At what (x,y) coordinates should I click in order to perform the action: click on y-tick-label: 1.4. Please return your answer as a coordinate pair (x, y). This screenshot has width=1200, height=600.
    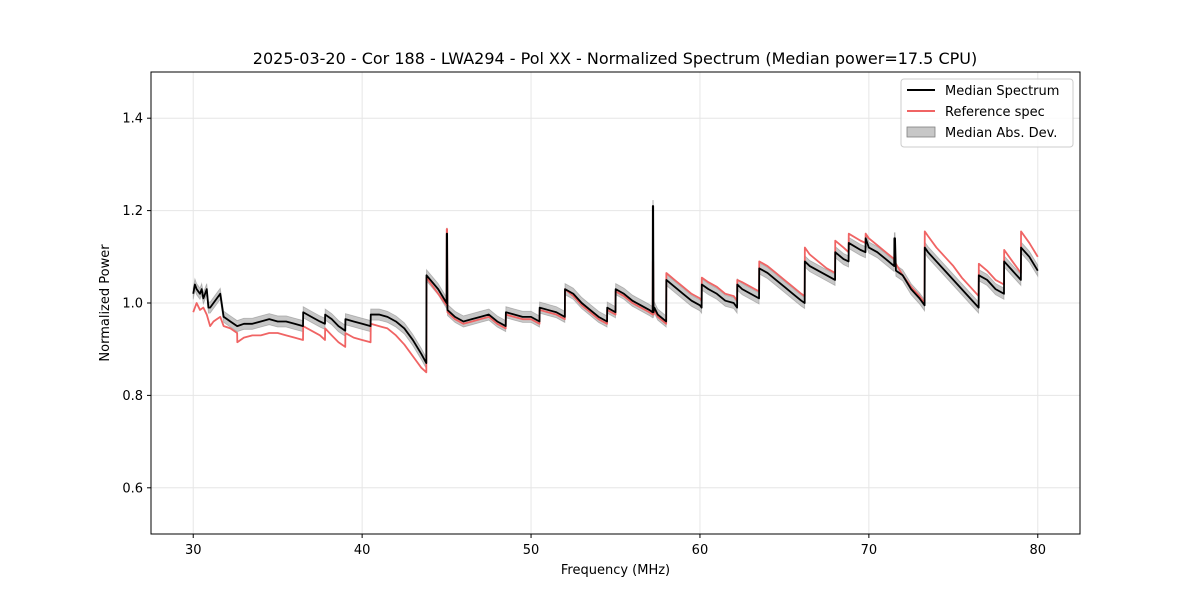
    Looking at the image, I should click on (132, 119).